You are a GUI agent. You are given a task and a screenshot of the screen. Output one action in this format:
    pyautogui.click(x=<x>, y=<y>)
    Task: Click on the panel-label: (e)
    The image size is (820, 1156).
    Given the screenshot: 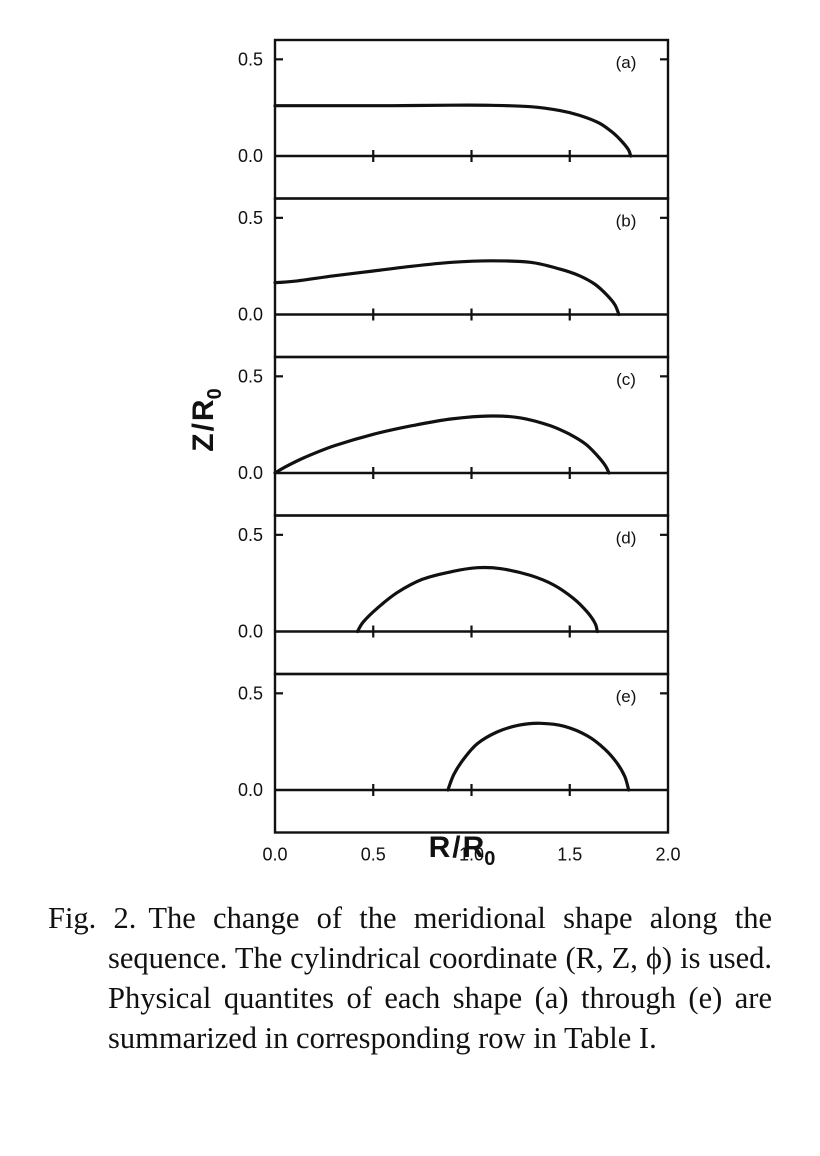 What is the action you would take?
    pyautogui.click(x=626, y=696)
    